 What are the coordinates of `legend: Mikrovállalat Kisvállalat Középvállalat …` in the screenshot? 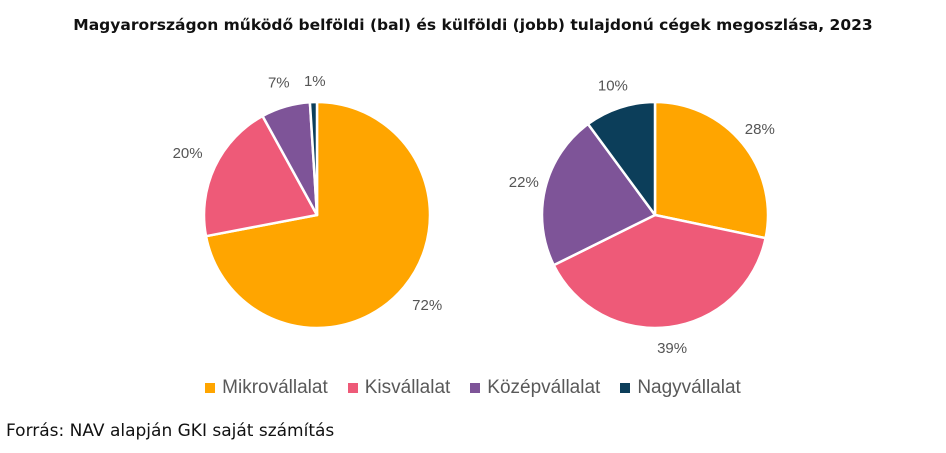 It's located at (473, 388).